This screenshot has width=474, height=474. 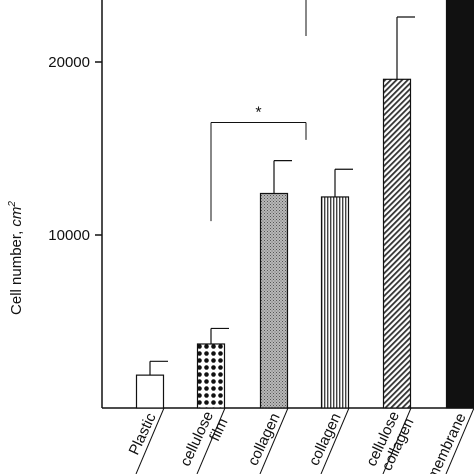 I want to click on category-label-1: Plastic, so click(x=143, y=434).